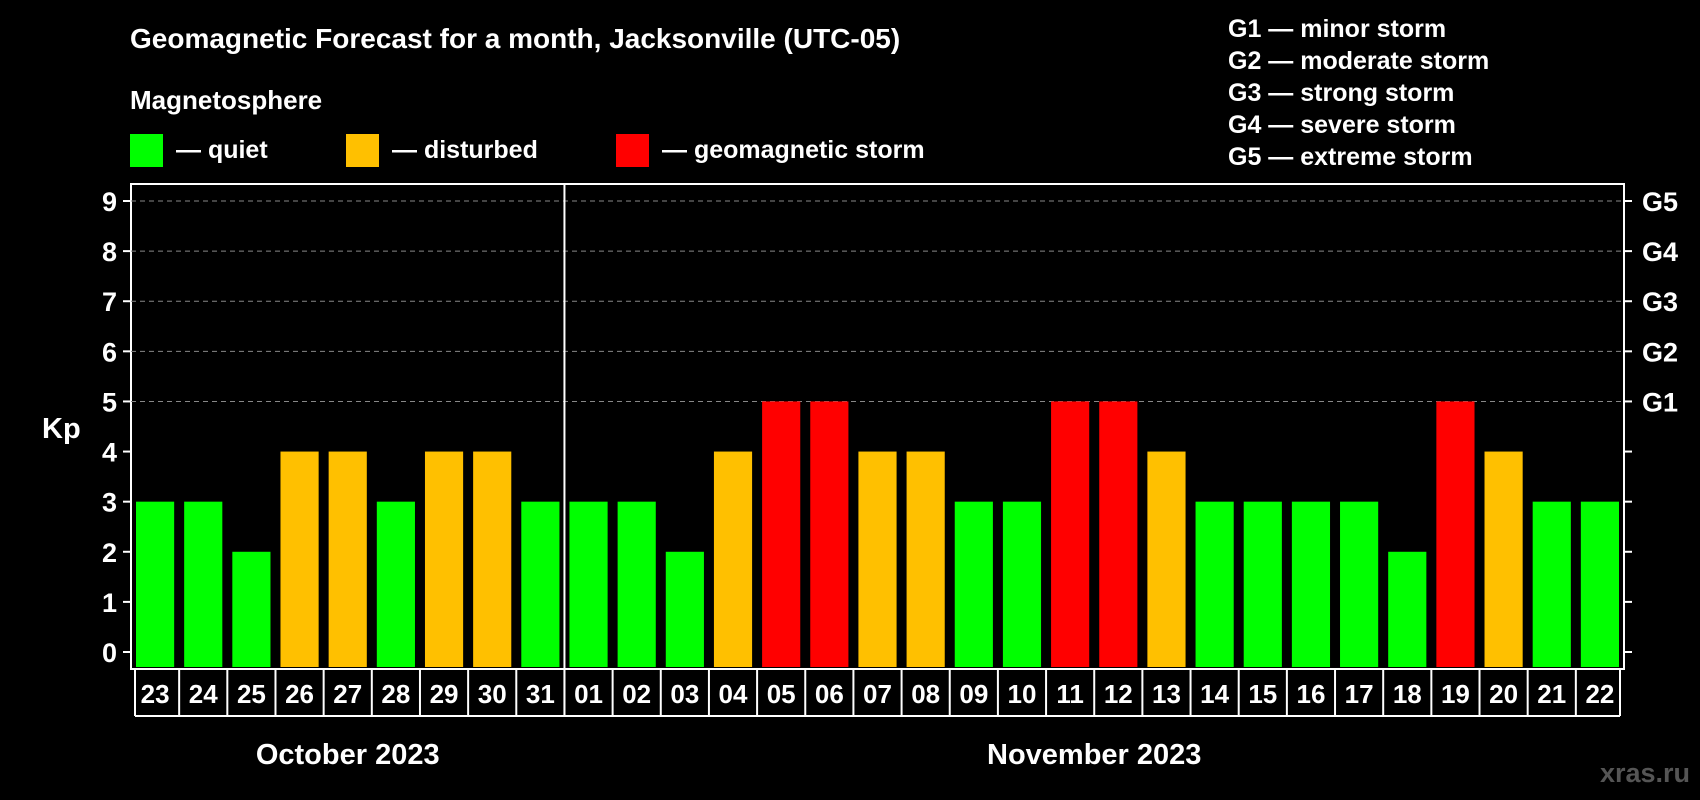  What do you see at coordinates (109, 202) in the screenshot?
I see `y-tick-label: 9` at bounding box center [109, 202].